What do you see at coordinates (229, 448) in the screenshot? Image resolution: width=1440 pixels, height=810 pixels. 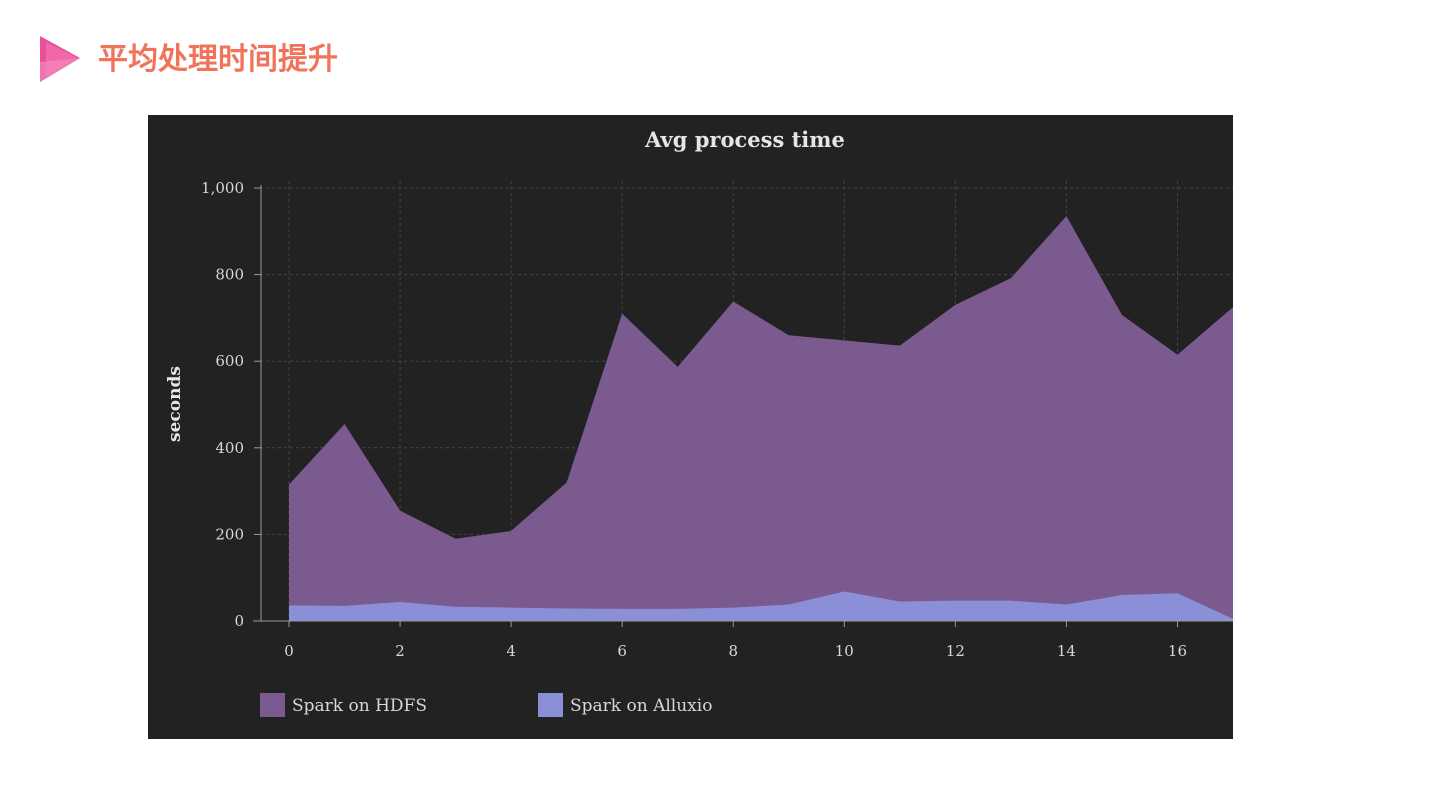 I see `y-tick-label: 400` at bounding box center [229, 448].